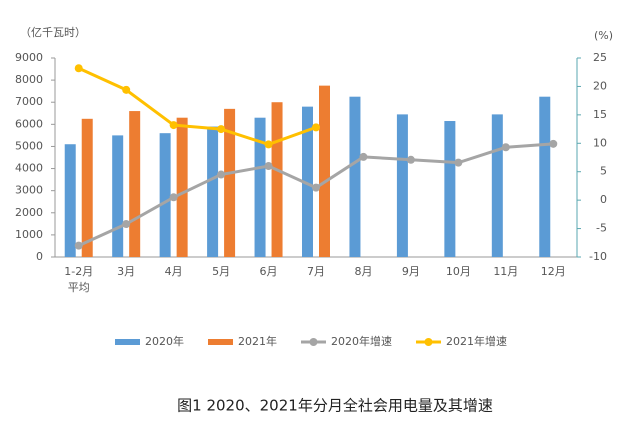 The image size is (639, 425). What do you see at coordinates (29, 168) in the screenshot?
I see `y-tick-label: 4000` at bounding box center [29, 168].